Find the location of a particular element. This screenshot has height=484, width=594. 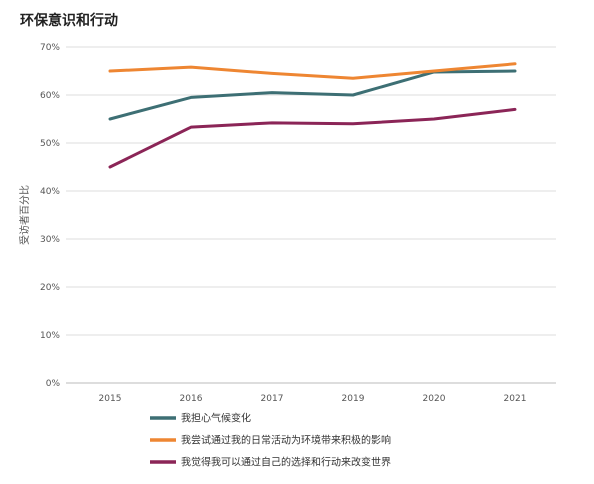

y-tick-label: 70% is located at coordinates (50, 48).